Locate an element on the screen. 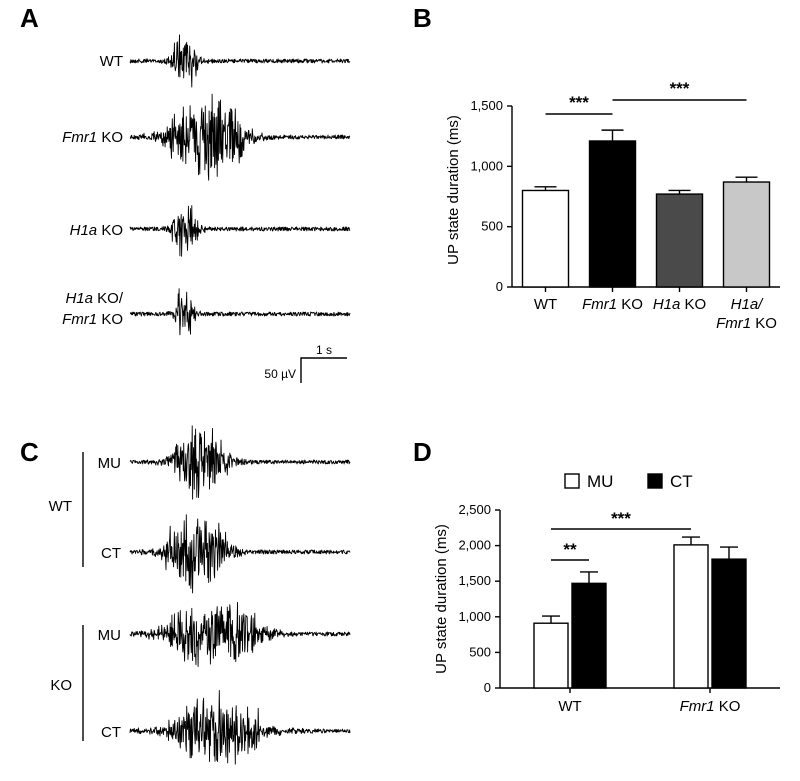 The image size is (800, 781). chart-d-ytick-label: 500 is located at coordinates (480, 651).